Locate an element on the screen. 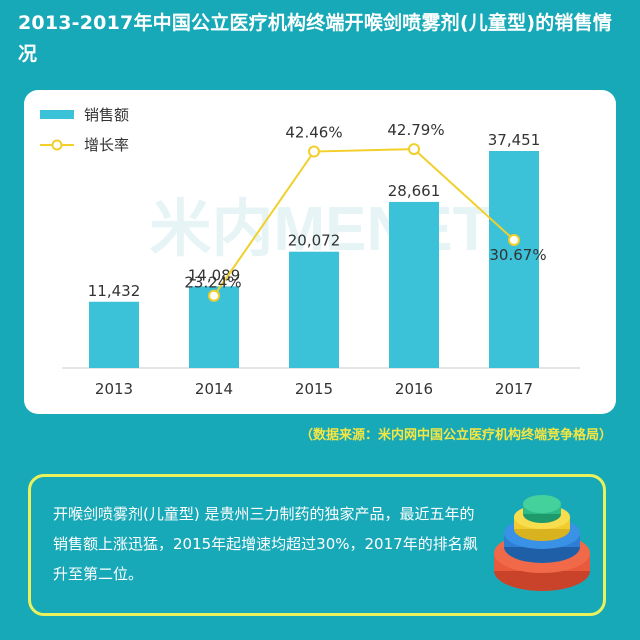  bar-2016 is located at coordinates (414, 284).